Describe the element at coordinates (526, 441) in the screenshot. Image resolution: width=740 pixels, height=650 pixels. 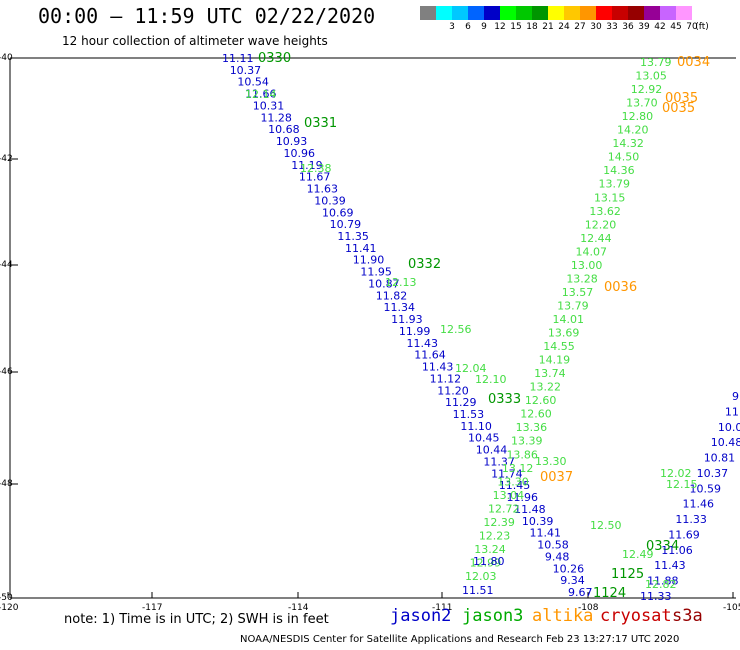
I see `wave-height-value: 13.39` at that location.